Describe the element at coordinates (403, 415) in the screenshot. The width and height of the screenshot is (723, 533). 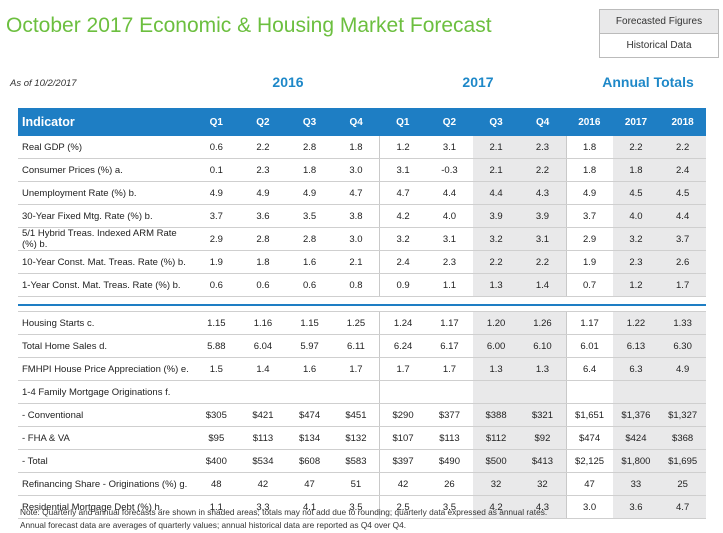
I see `table-cell: $290` at that location.